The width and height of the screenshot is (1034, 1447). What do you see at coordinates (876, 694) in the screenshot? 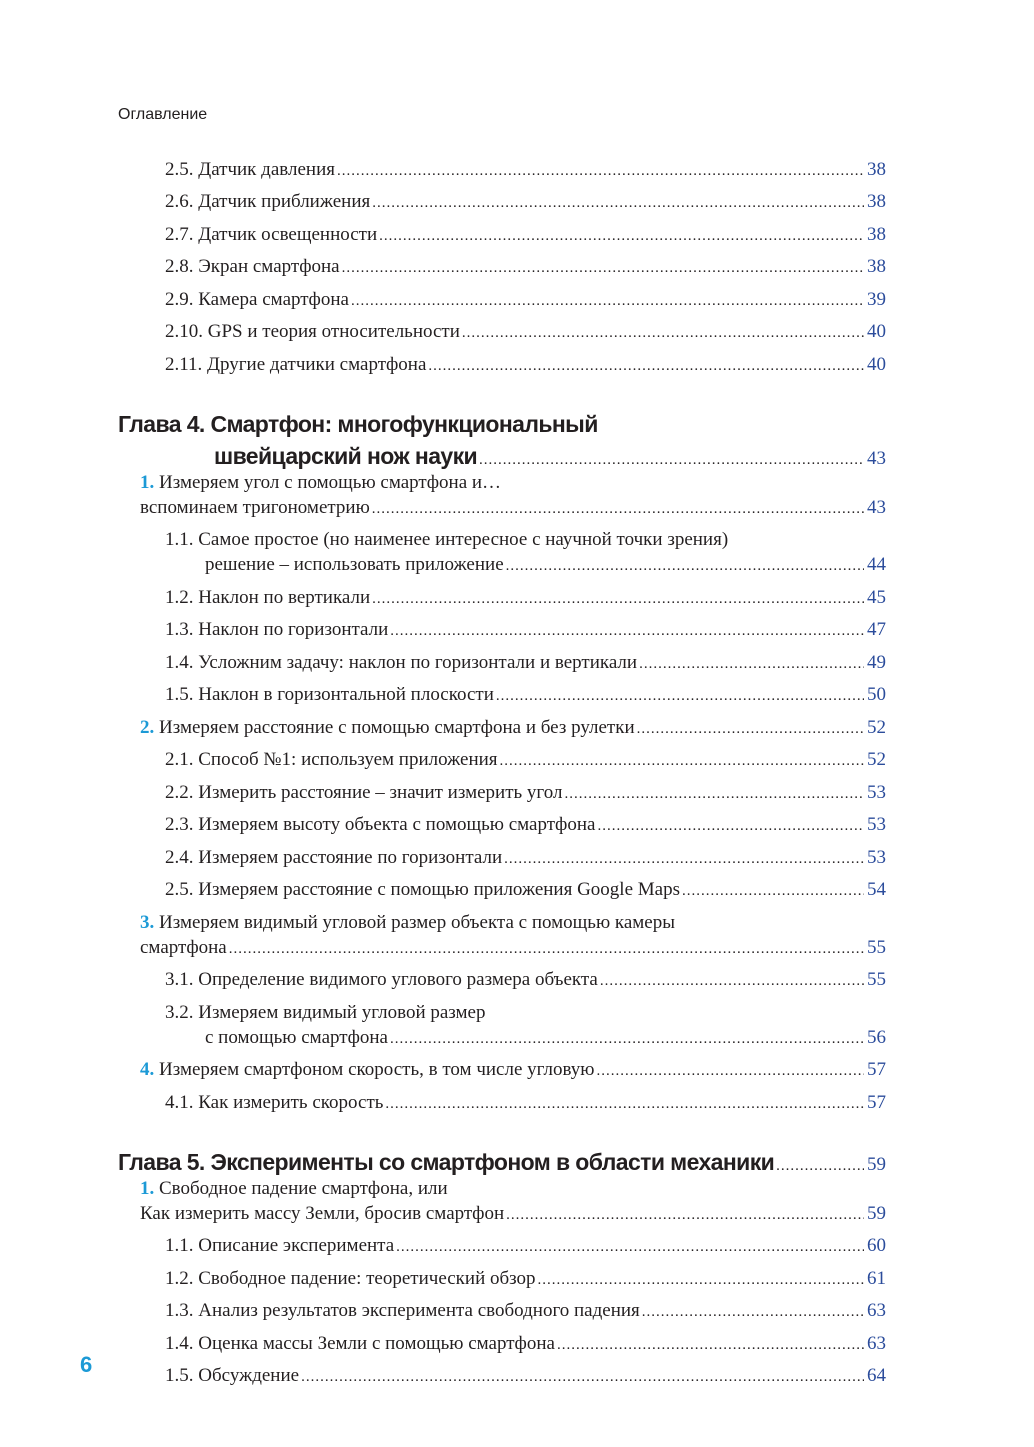
I see `toc-page-ref: 50` at bounding box center [876, 694].